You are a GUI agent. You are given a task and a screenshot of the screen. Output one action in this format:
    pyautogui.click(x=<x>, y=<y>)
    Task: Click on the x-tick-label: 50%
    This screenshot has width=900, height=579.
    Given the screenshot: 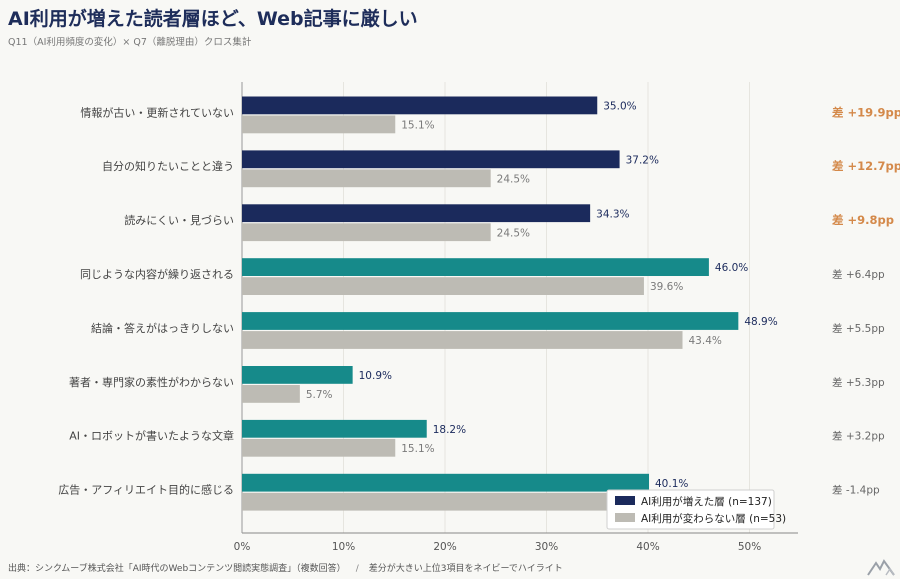 What is the action you would take?
    pyautogui.click(x=749, y=547)
    